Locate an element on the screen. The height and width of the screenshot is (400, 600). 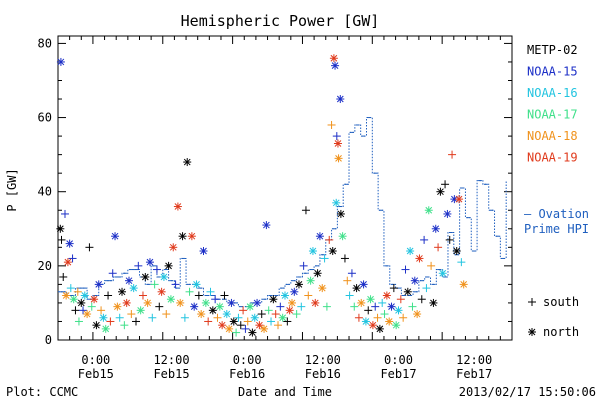
x-tick-label-date: Feb17 is located at coordinates (474, 374).